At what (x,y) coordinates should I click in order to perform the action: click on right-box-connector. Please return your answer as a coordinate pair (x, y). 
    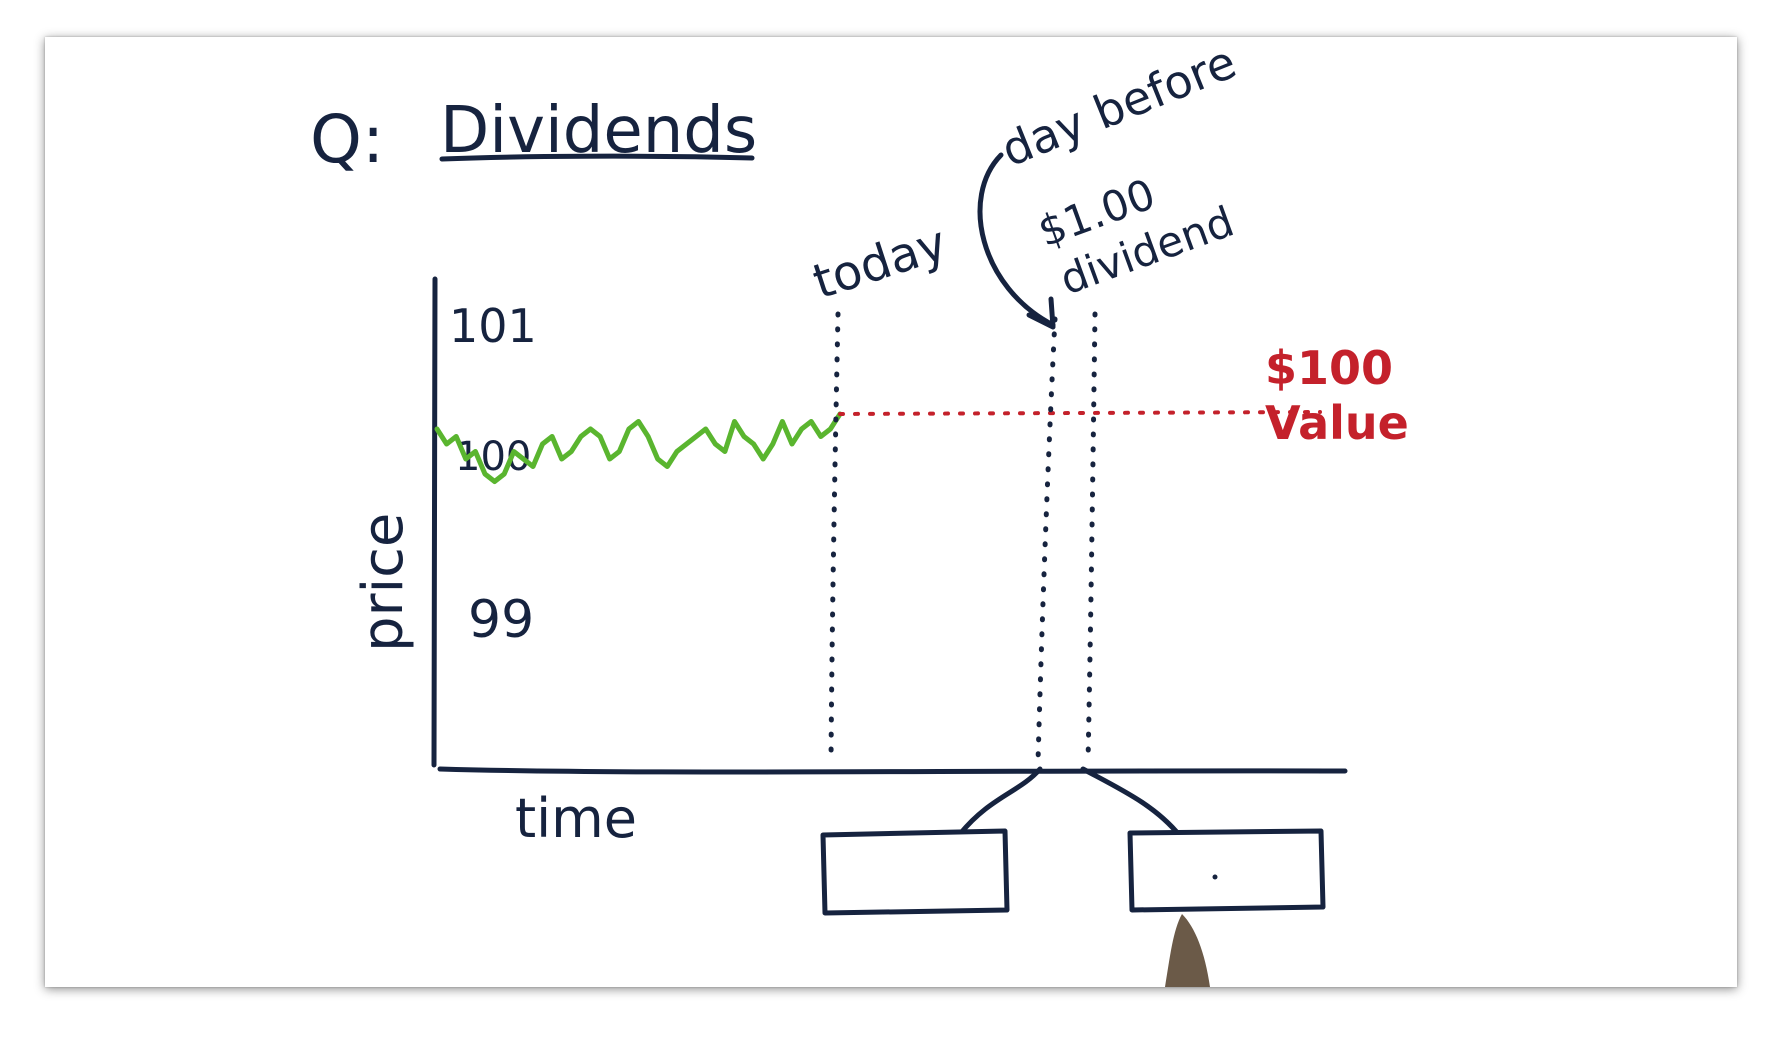
    Looking at the image, I should click on (1131, 802).